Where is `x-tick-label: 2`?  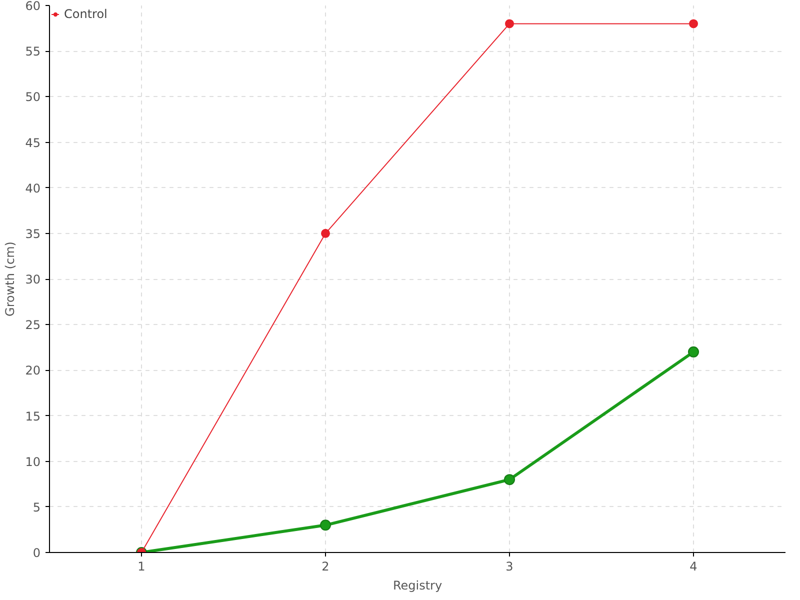
x-tick-label: 2 is located at coordinates (326, 567).